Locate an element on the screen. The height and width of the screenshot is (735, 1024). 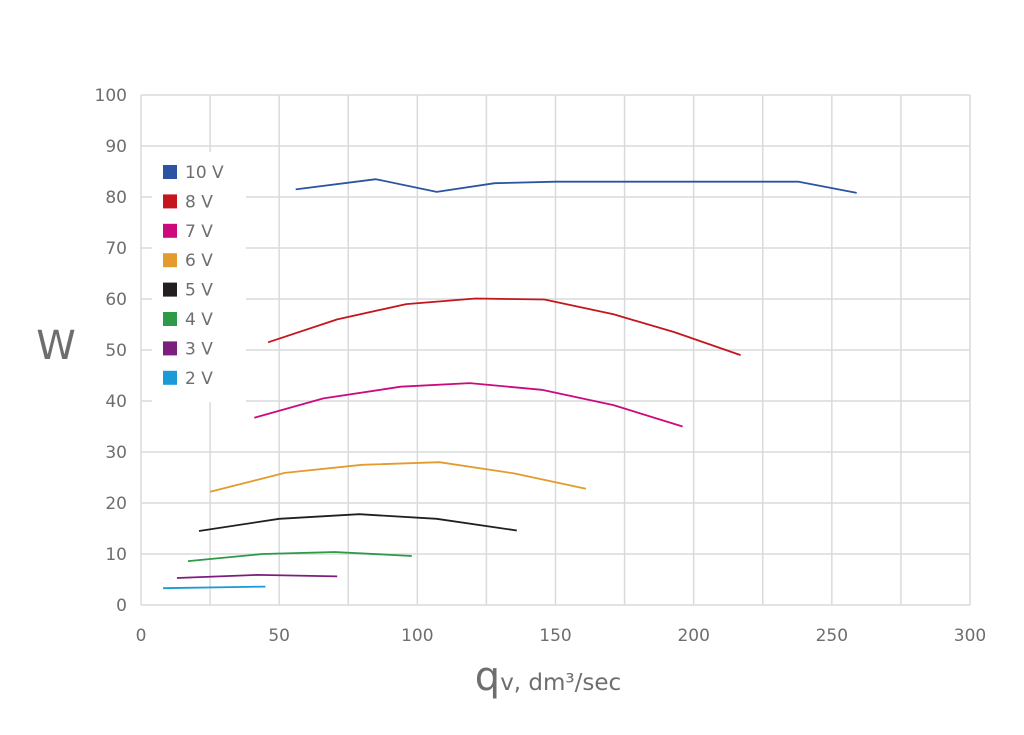
legend-label: 2 V is located at coordinates (199, 379).